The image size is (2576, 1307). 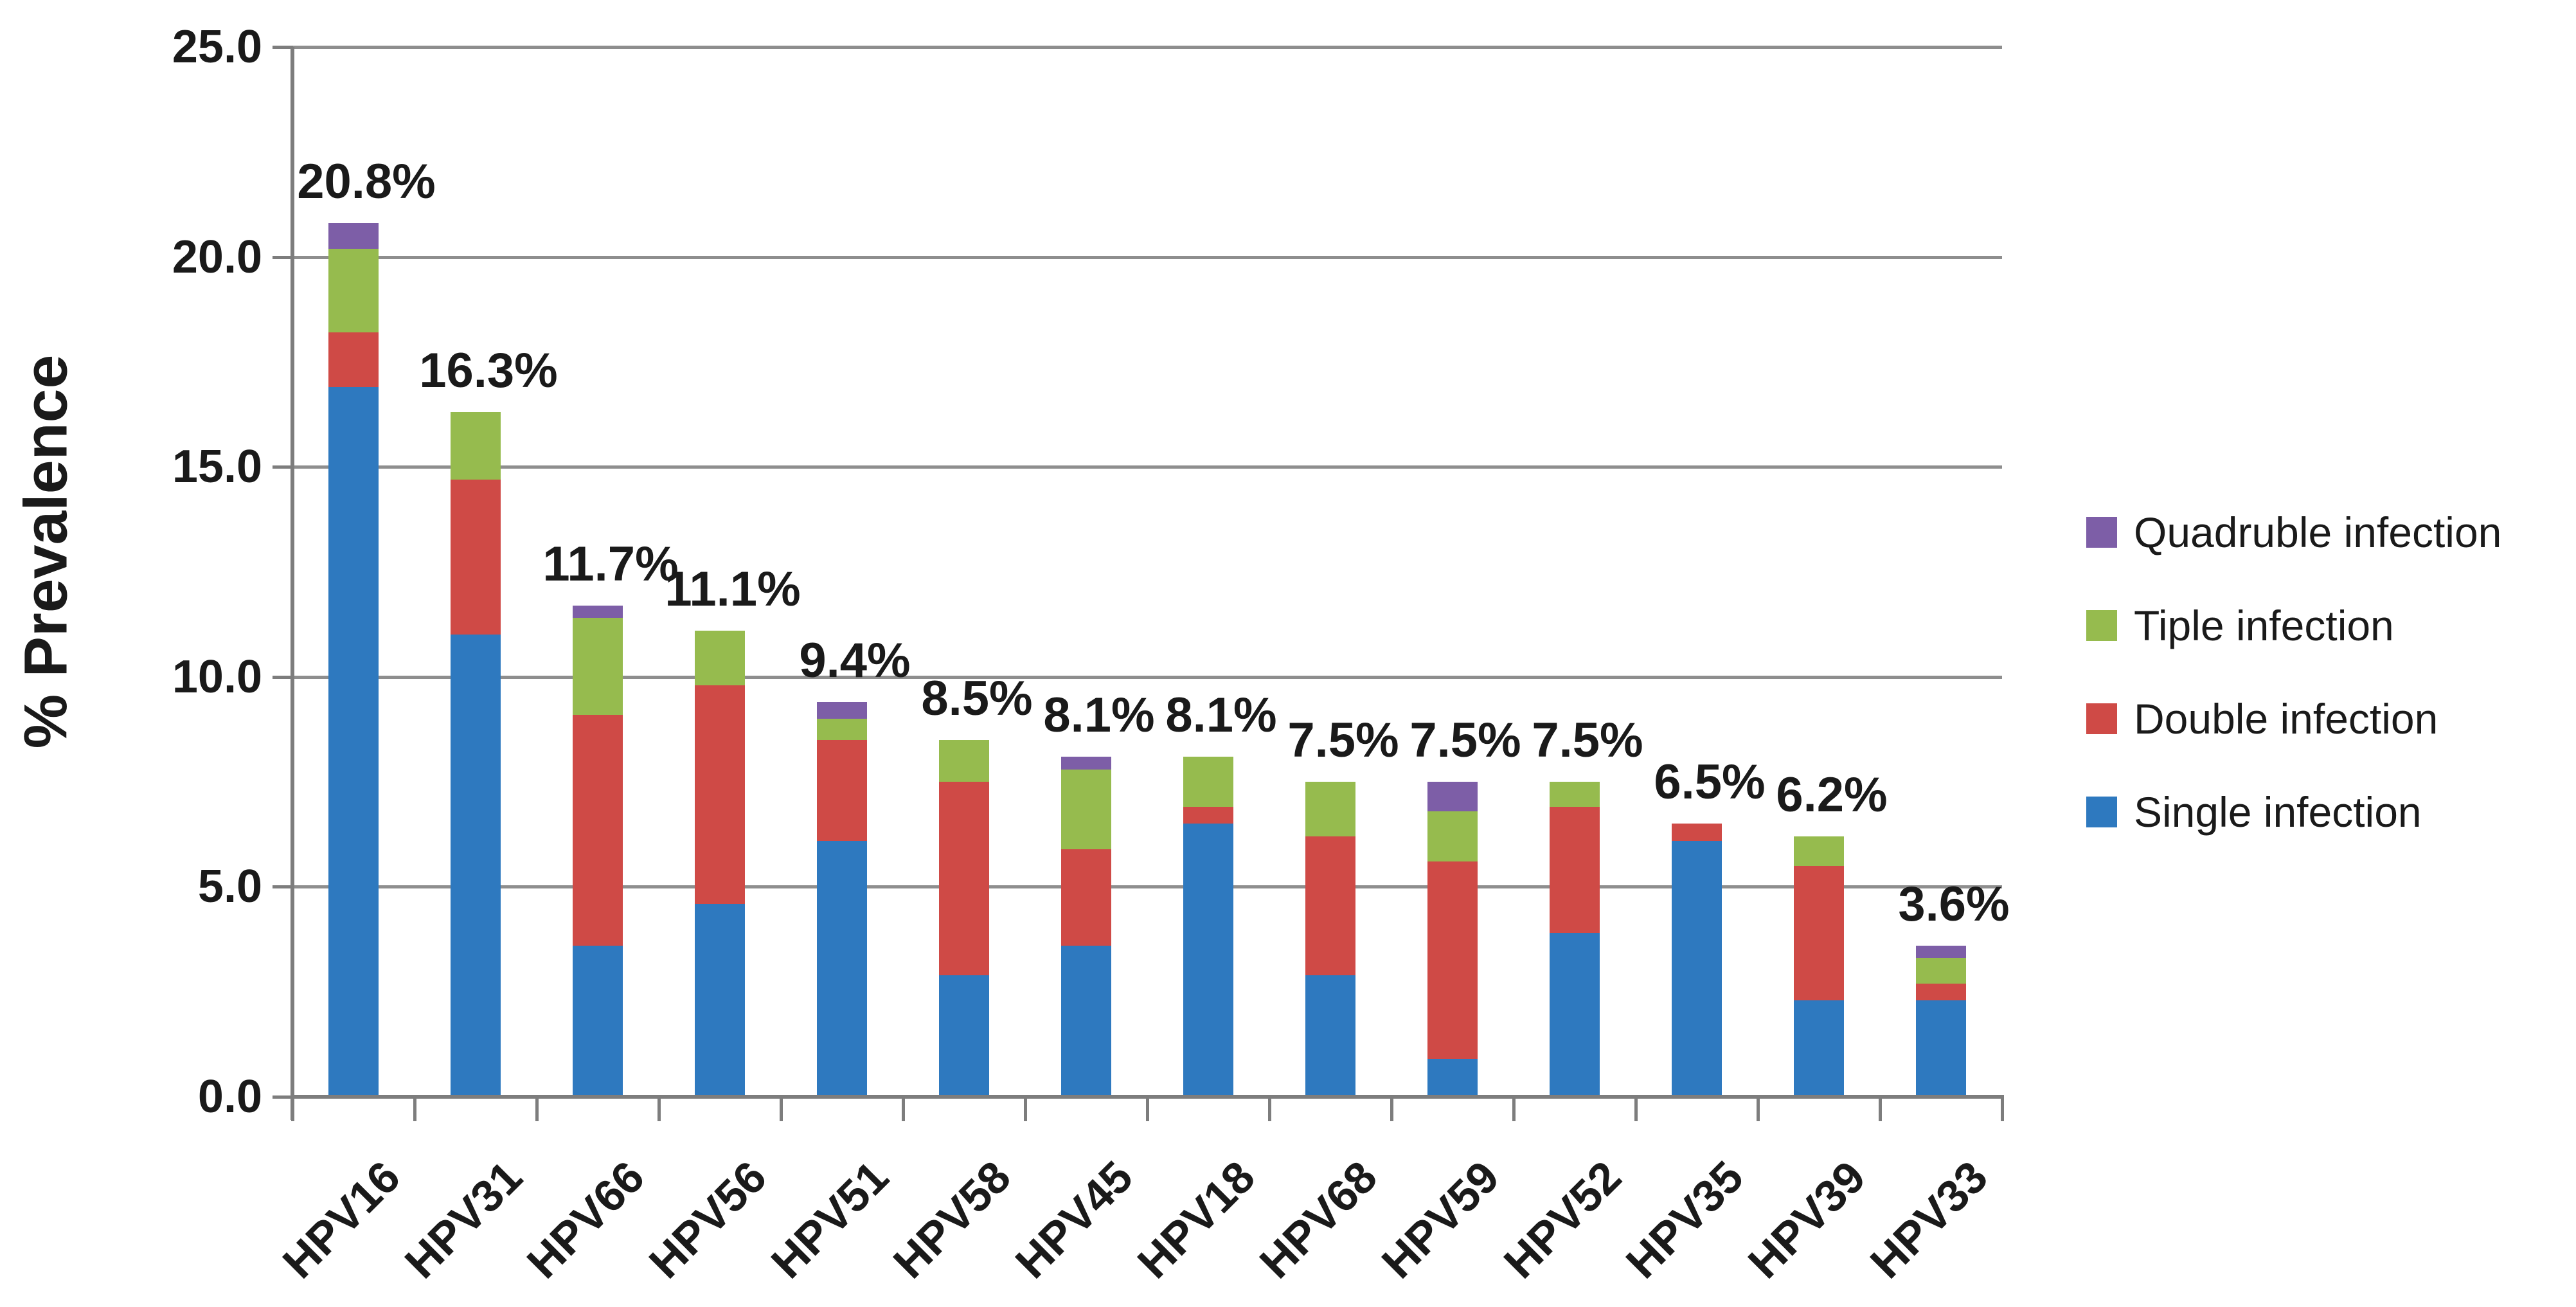 What do you see at coordinates (1208, 781) in the screenshot?
I see `bar-HPV18-tiple` at bounding box center [1208, 781].